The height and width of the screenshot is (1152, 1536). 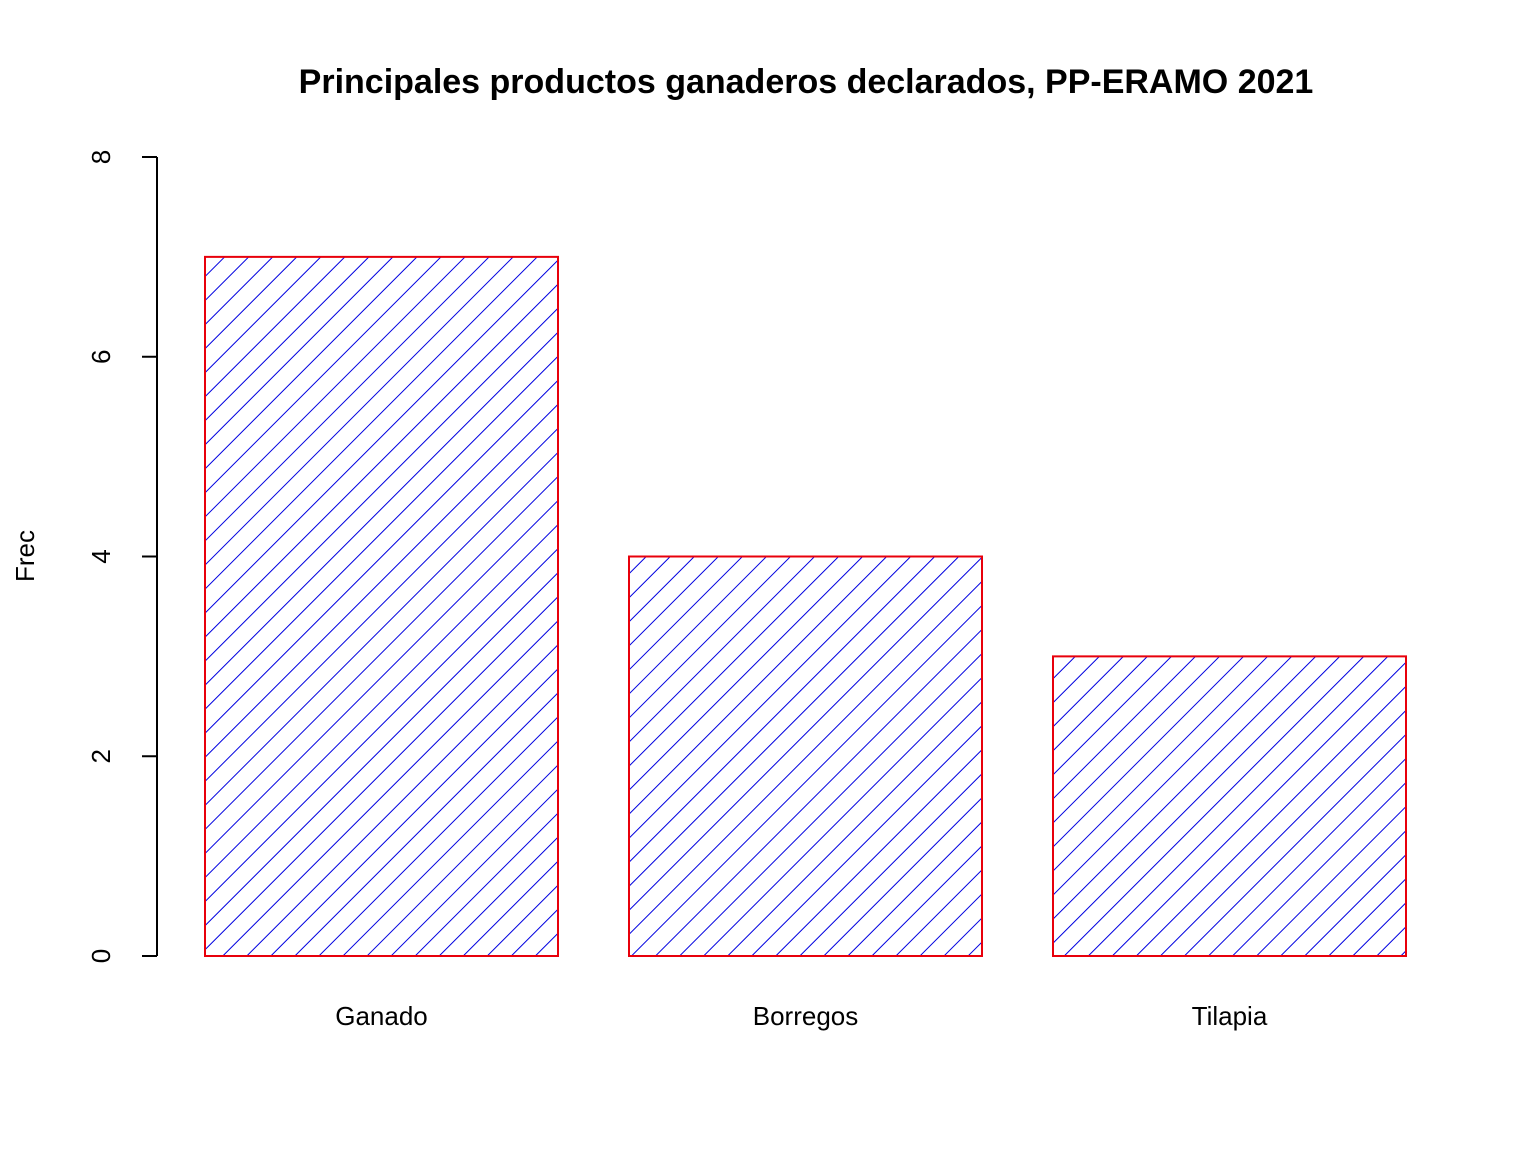 What do you see at coordinates (381, 606) in the screenshot?
I see `bar-ganado` at bounding box center [381, 606].